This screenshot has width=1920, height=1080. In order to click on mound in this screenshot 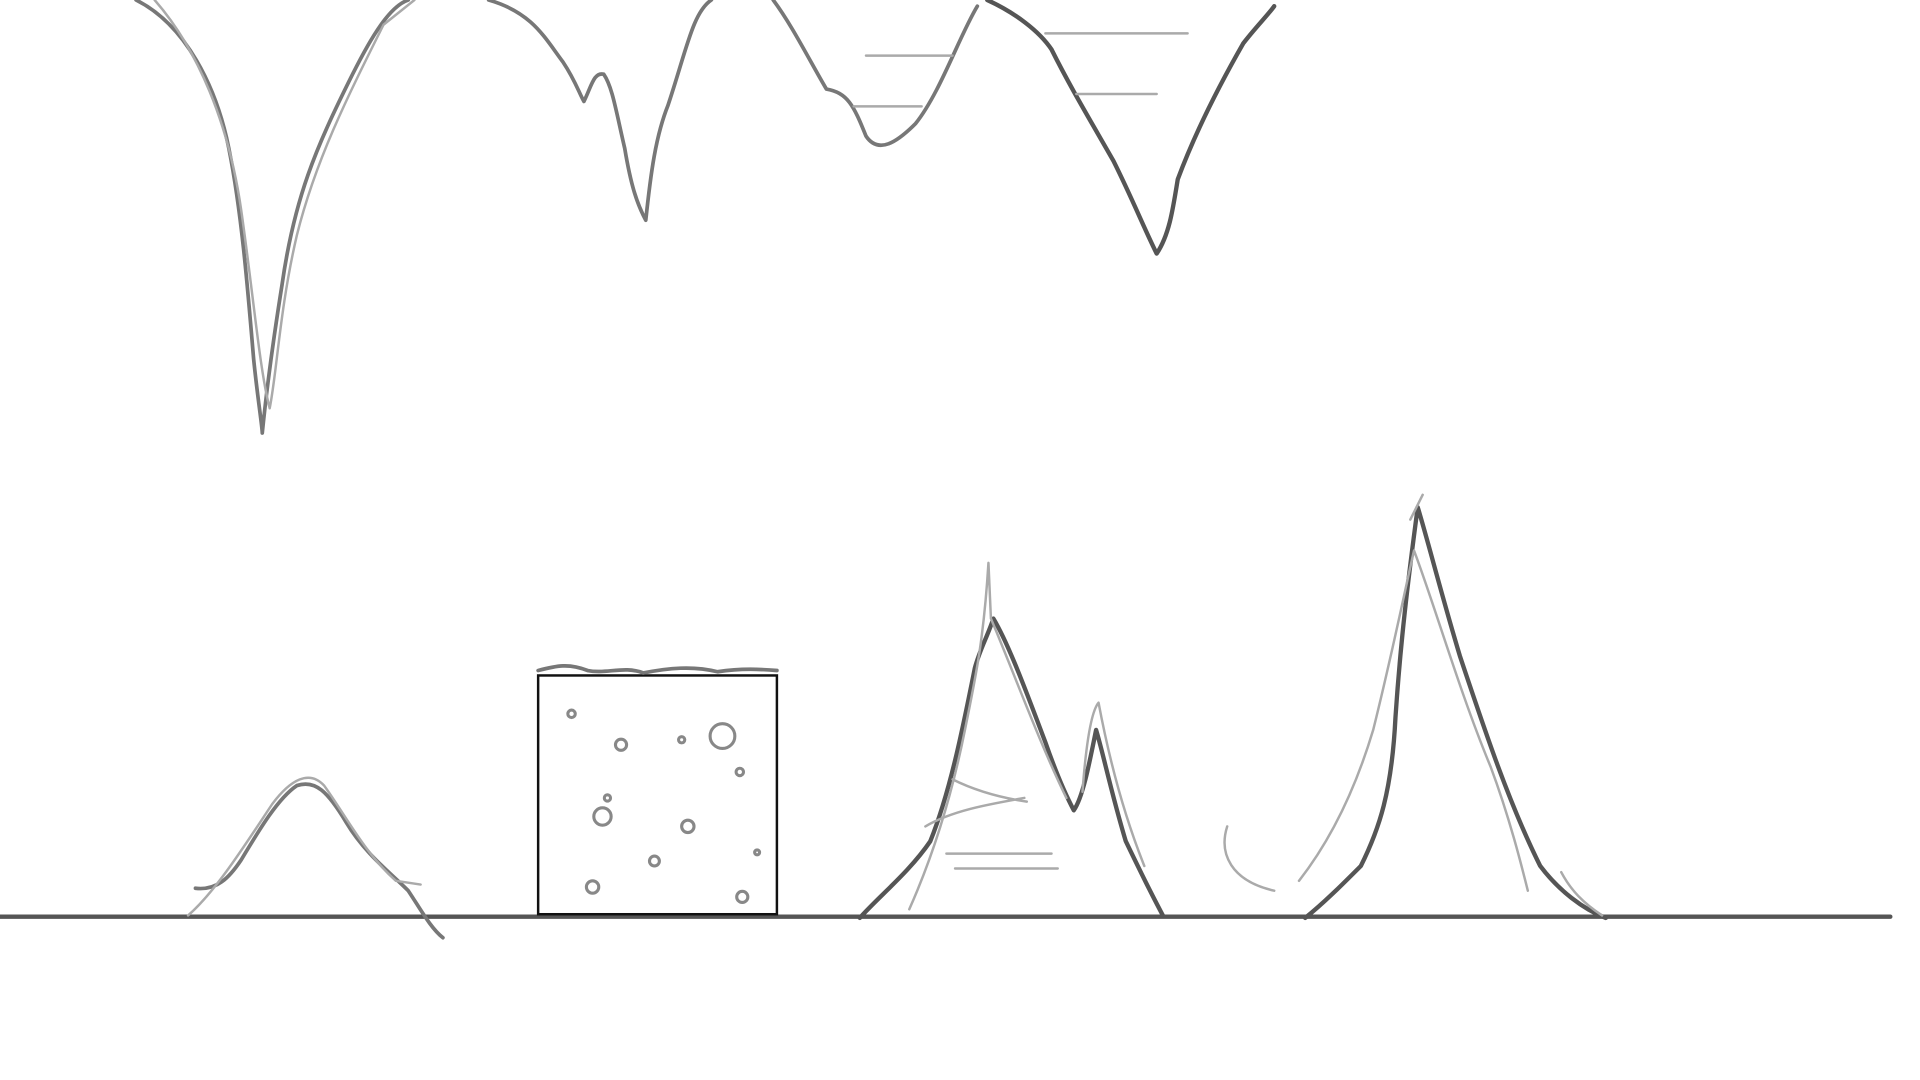, I will do `click(315, 858)`.